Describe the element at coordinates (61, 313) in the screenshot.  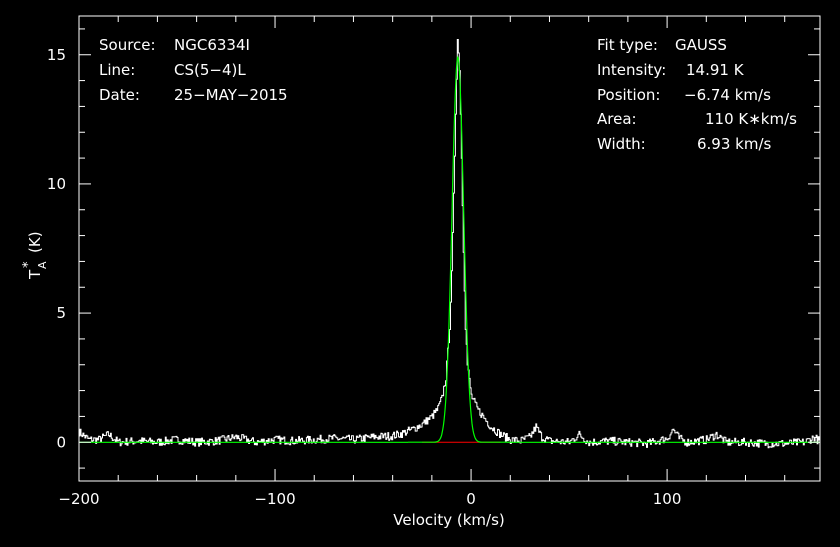
I see `y-tick-label: 5` at that location.